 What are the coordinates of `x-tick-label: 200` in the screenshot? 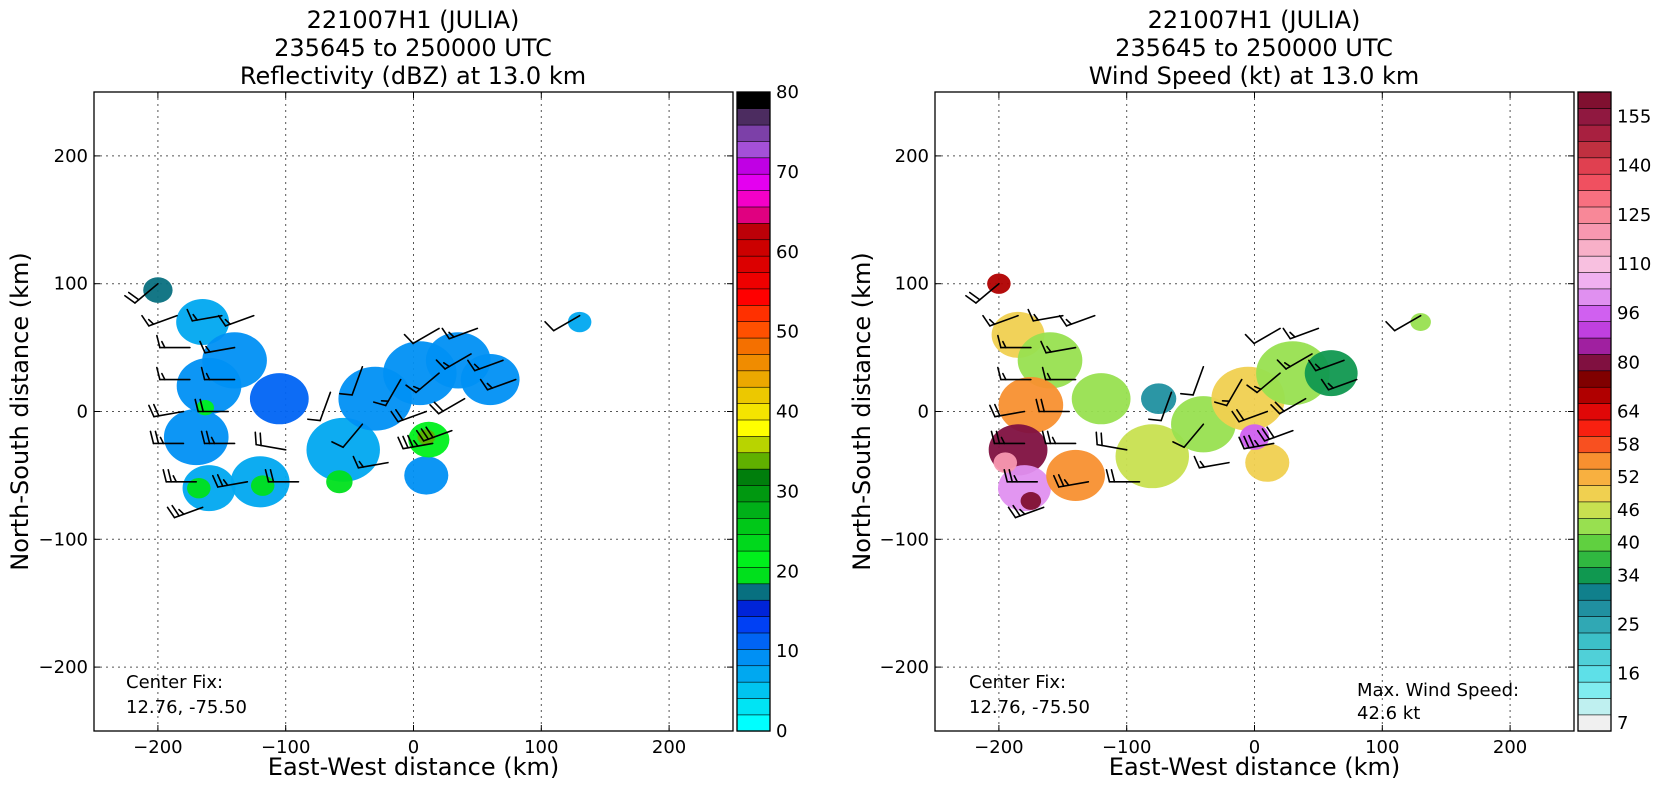 It's located at (669, 747).